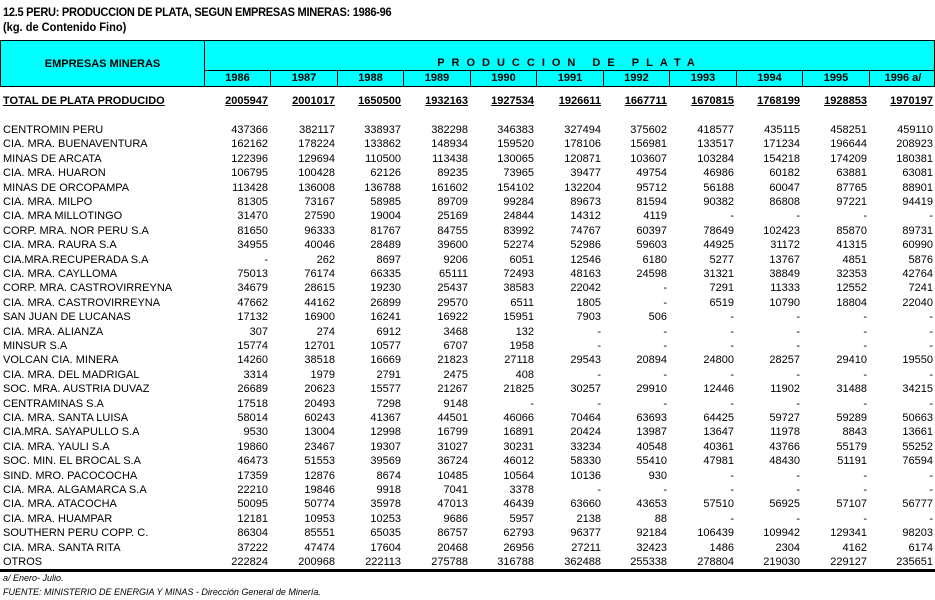 The height and width of the screenshot is (600, 935). I want to click on cell-text: 16669, so click(385, 360).